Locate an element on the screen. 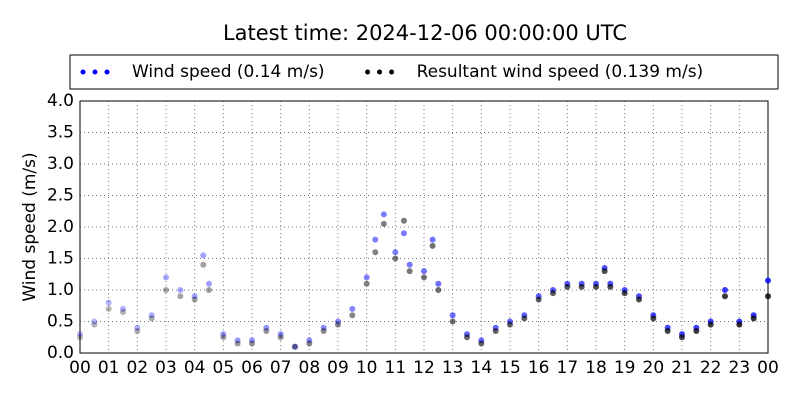  legend-box is located at coordinates (424, 72).